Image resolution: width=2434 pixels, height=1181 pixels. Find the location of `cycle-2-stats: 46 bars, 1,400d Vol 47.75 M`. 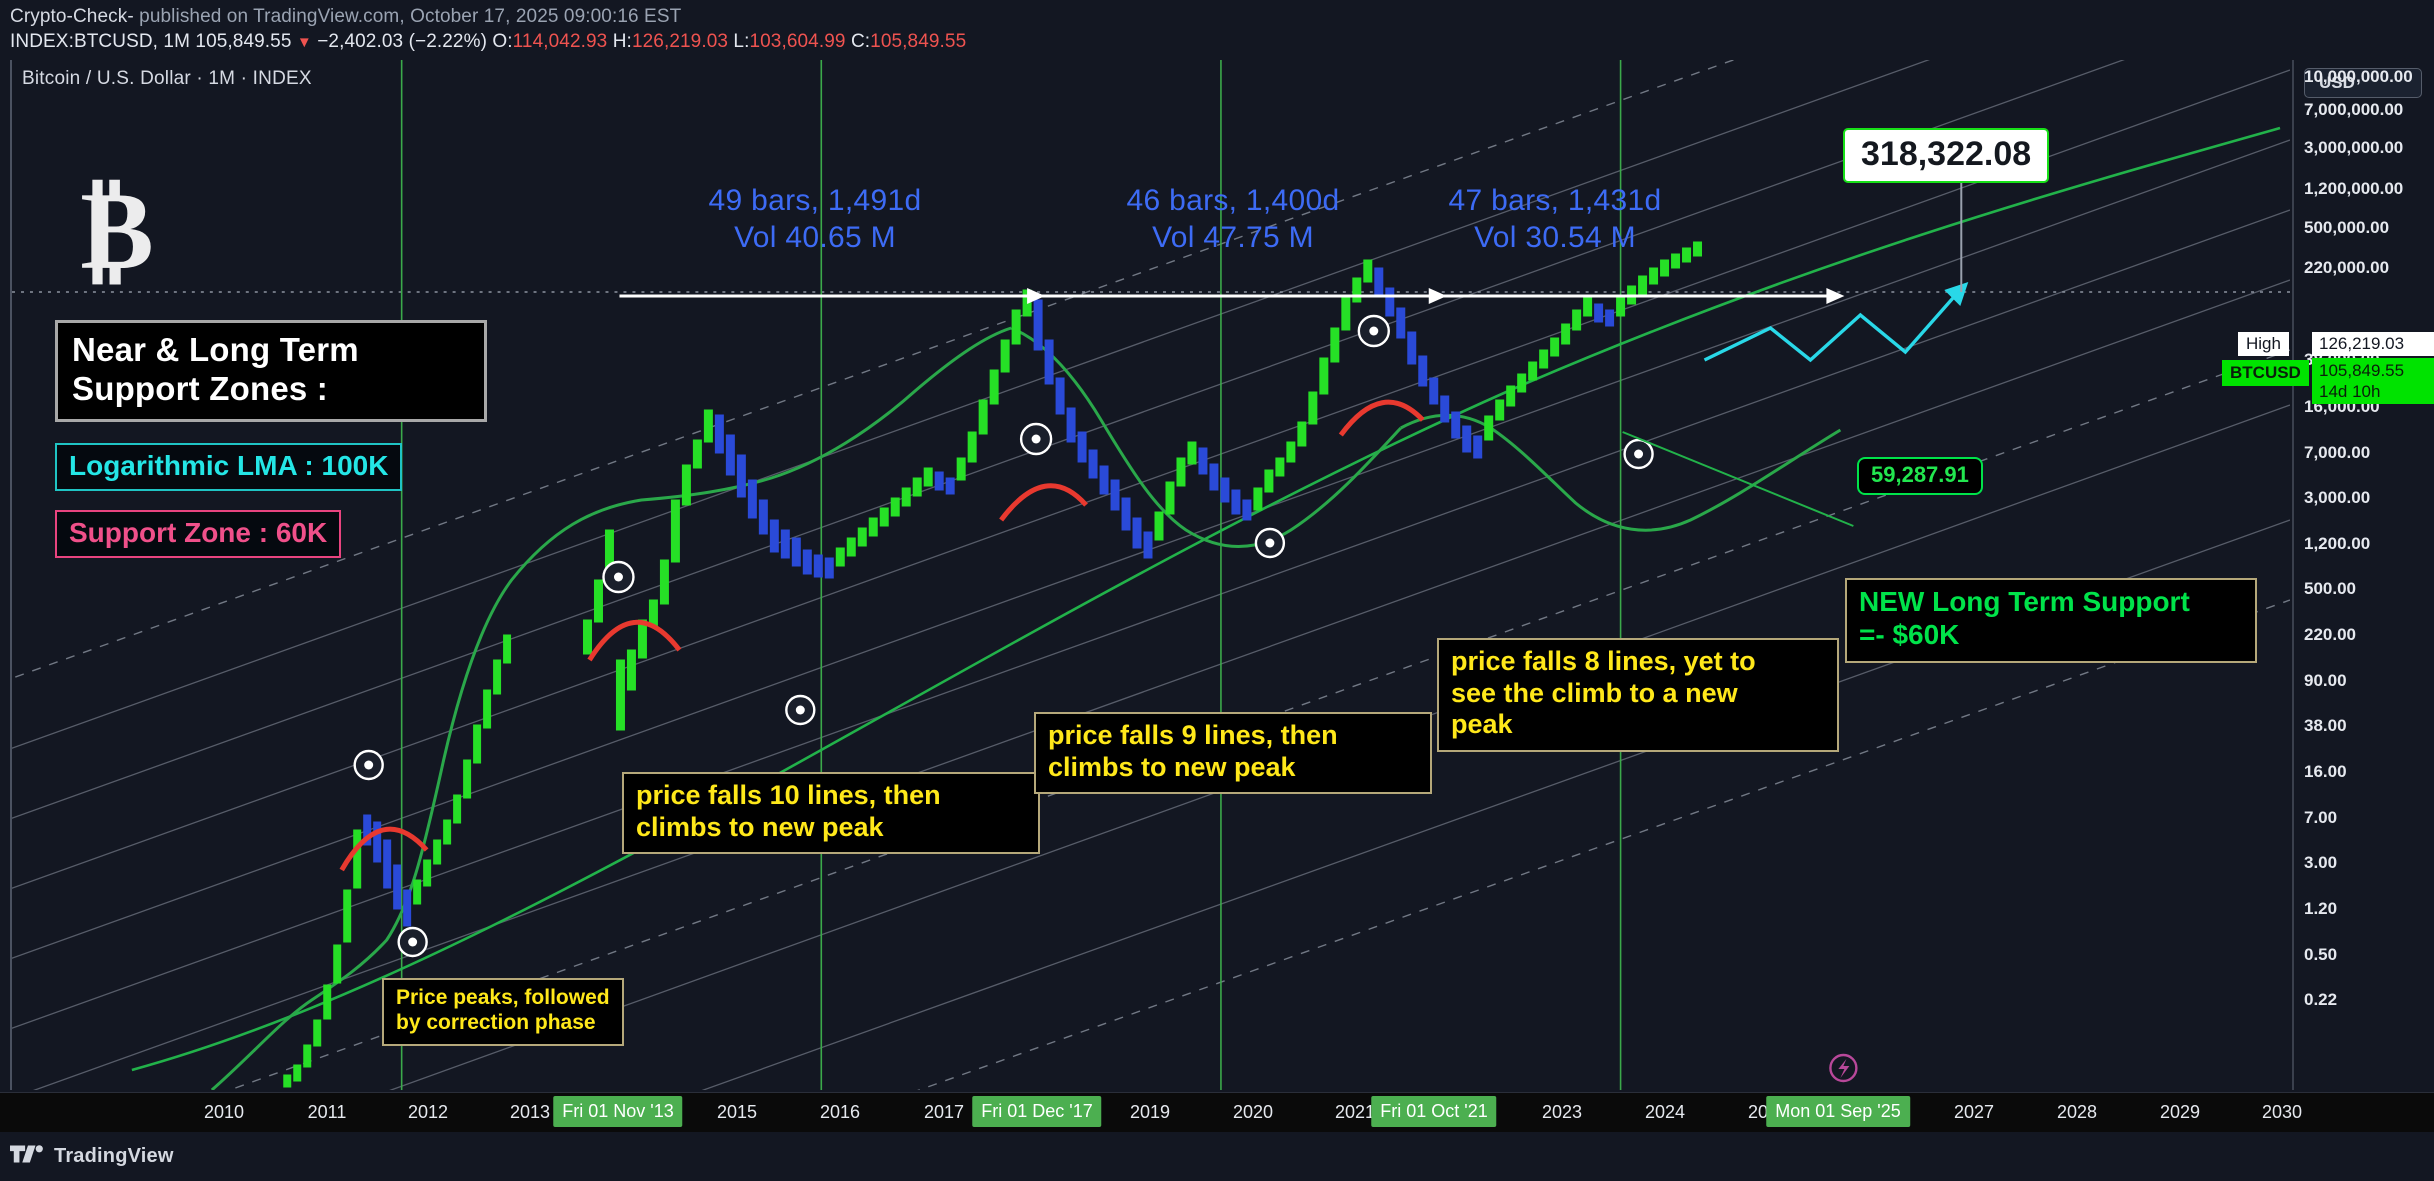

cycle-2-stats: 46 bars, 1,400d Vol 47.75 M is located at coordinates (1233, 219).